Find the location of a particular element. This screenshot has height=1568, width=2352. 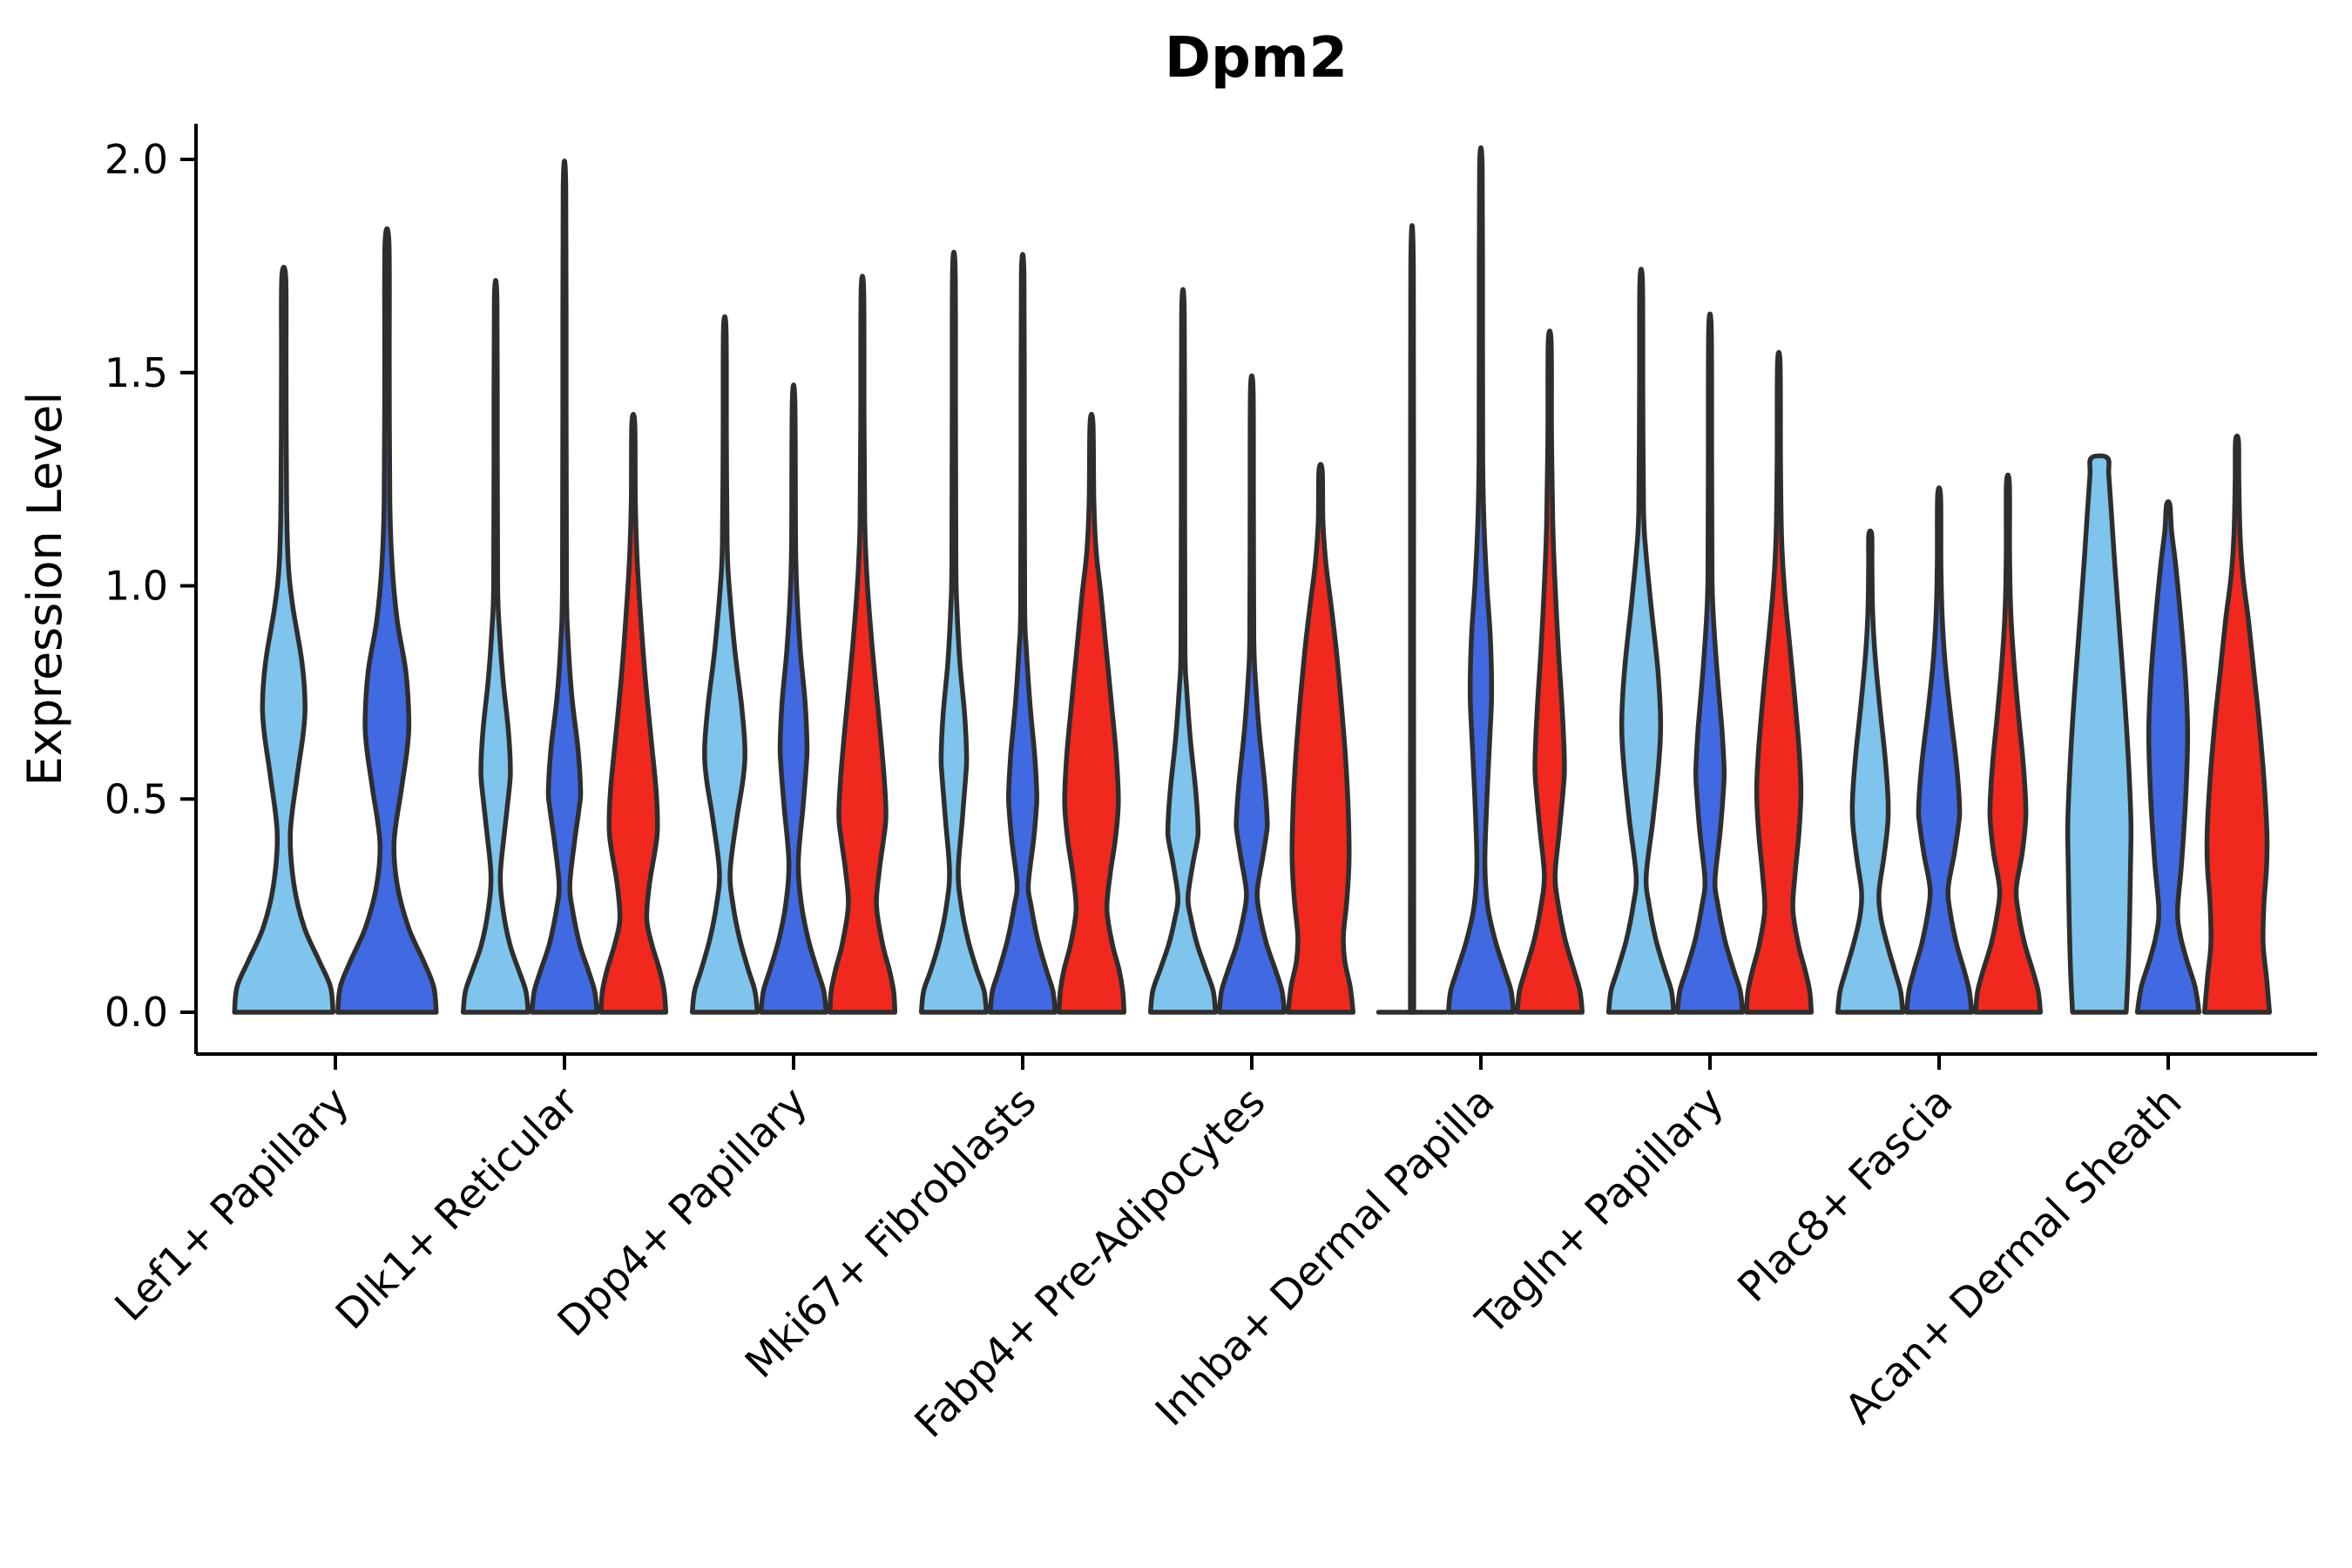

chart-title: Dpm2 is located at coordinates (1256, 58).